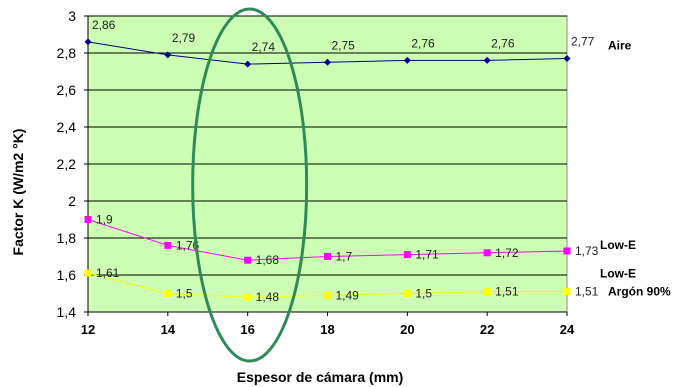  What do you see at coordinates (67, 90) in the screenshot?
I see `y-tick-label: 2,6` at bounding box center [67, 90].